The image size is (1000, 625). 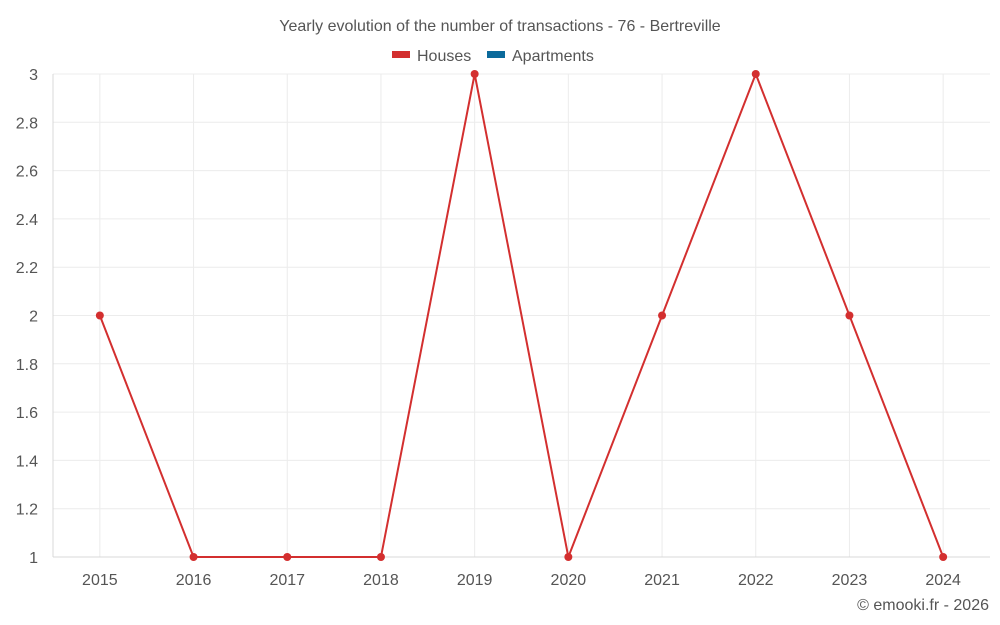 What do you see at coordinates (27, 510) in the screenshot?
I see `y-tick-label: 1.2` at bounding box center [27, 510].